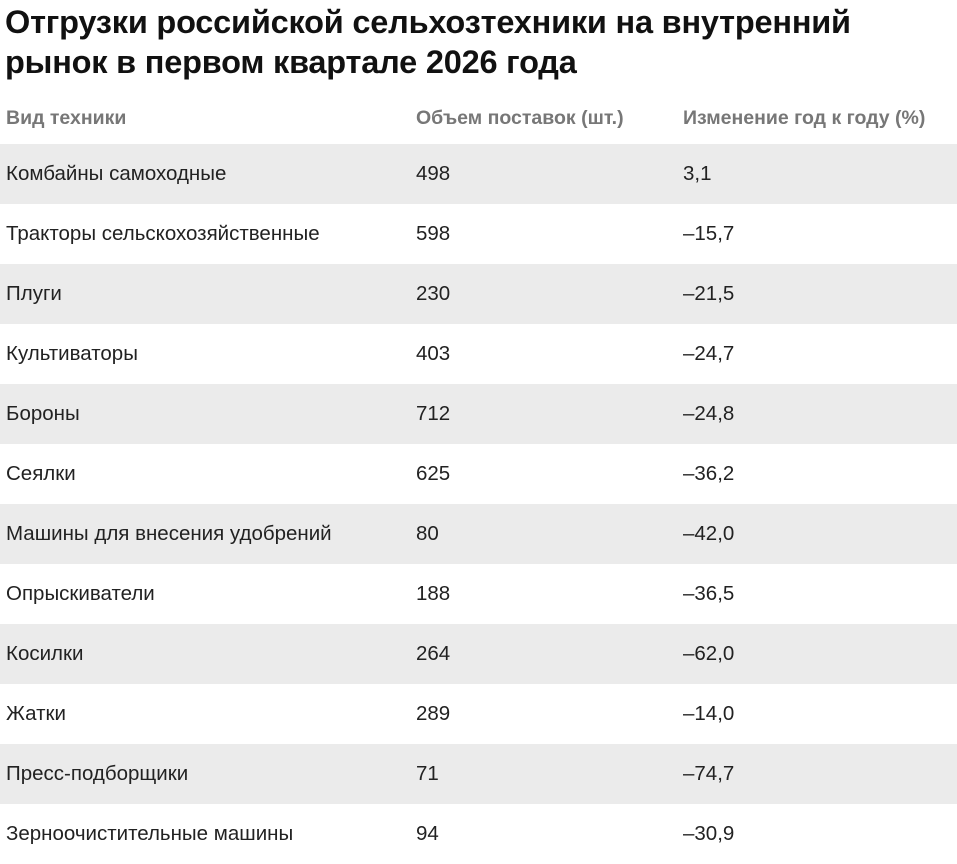 The image size is (957, 864). I want to click on cell-change: –15,7, so click(709, 233).